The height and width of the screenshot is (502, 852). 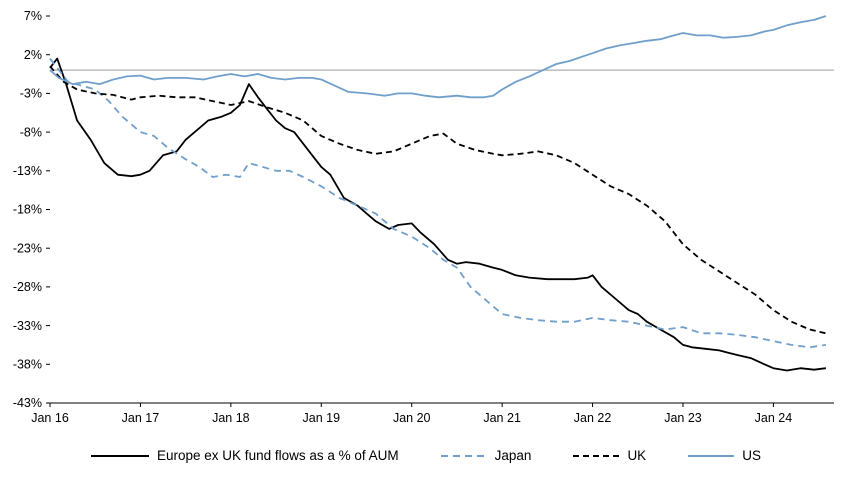 What do you see at coordinates (27, 171) in the screenshot?
I see `y-axis-label: -13%` at bounding box center [27, 171].